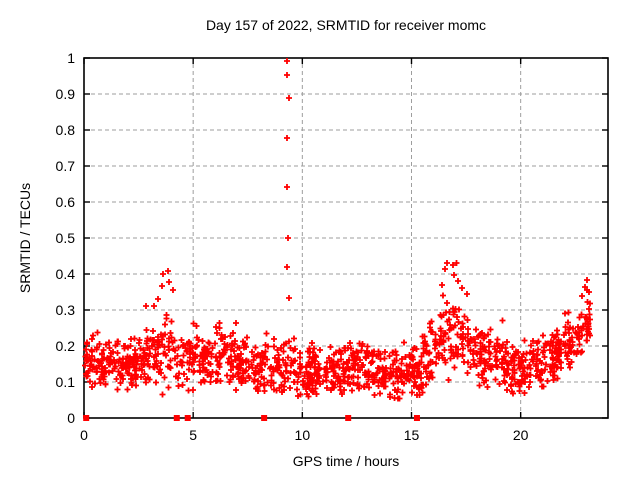 The width and height of the screenshot is (640, 480). What do you see at coordinates (66, 238) in the screenshot?
I see `y-tick-label: 0.5` at bounding box center [66, 238].